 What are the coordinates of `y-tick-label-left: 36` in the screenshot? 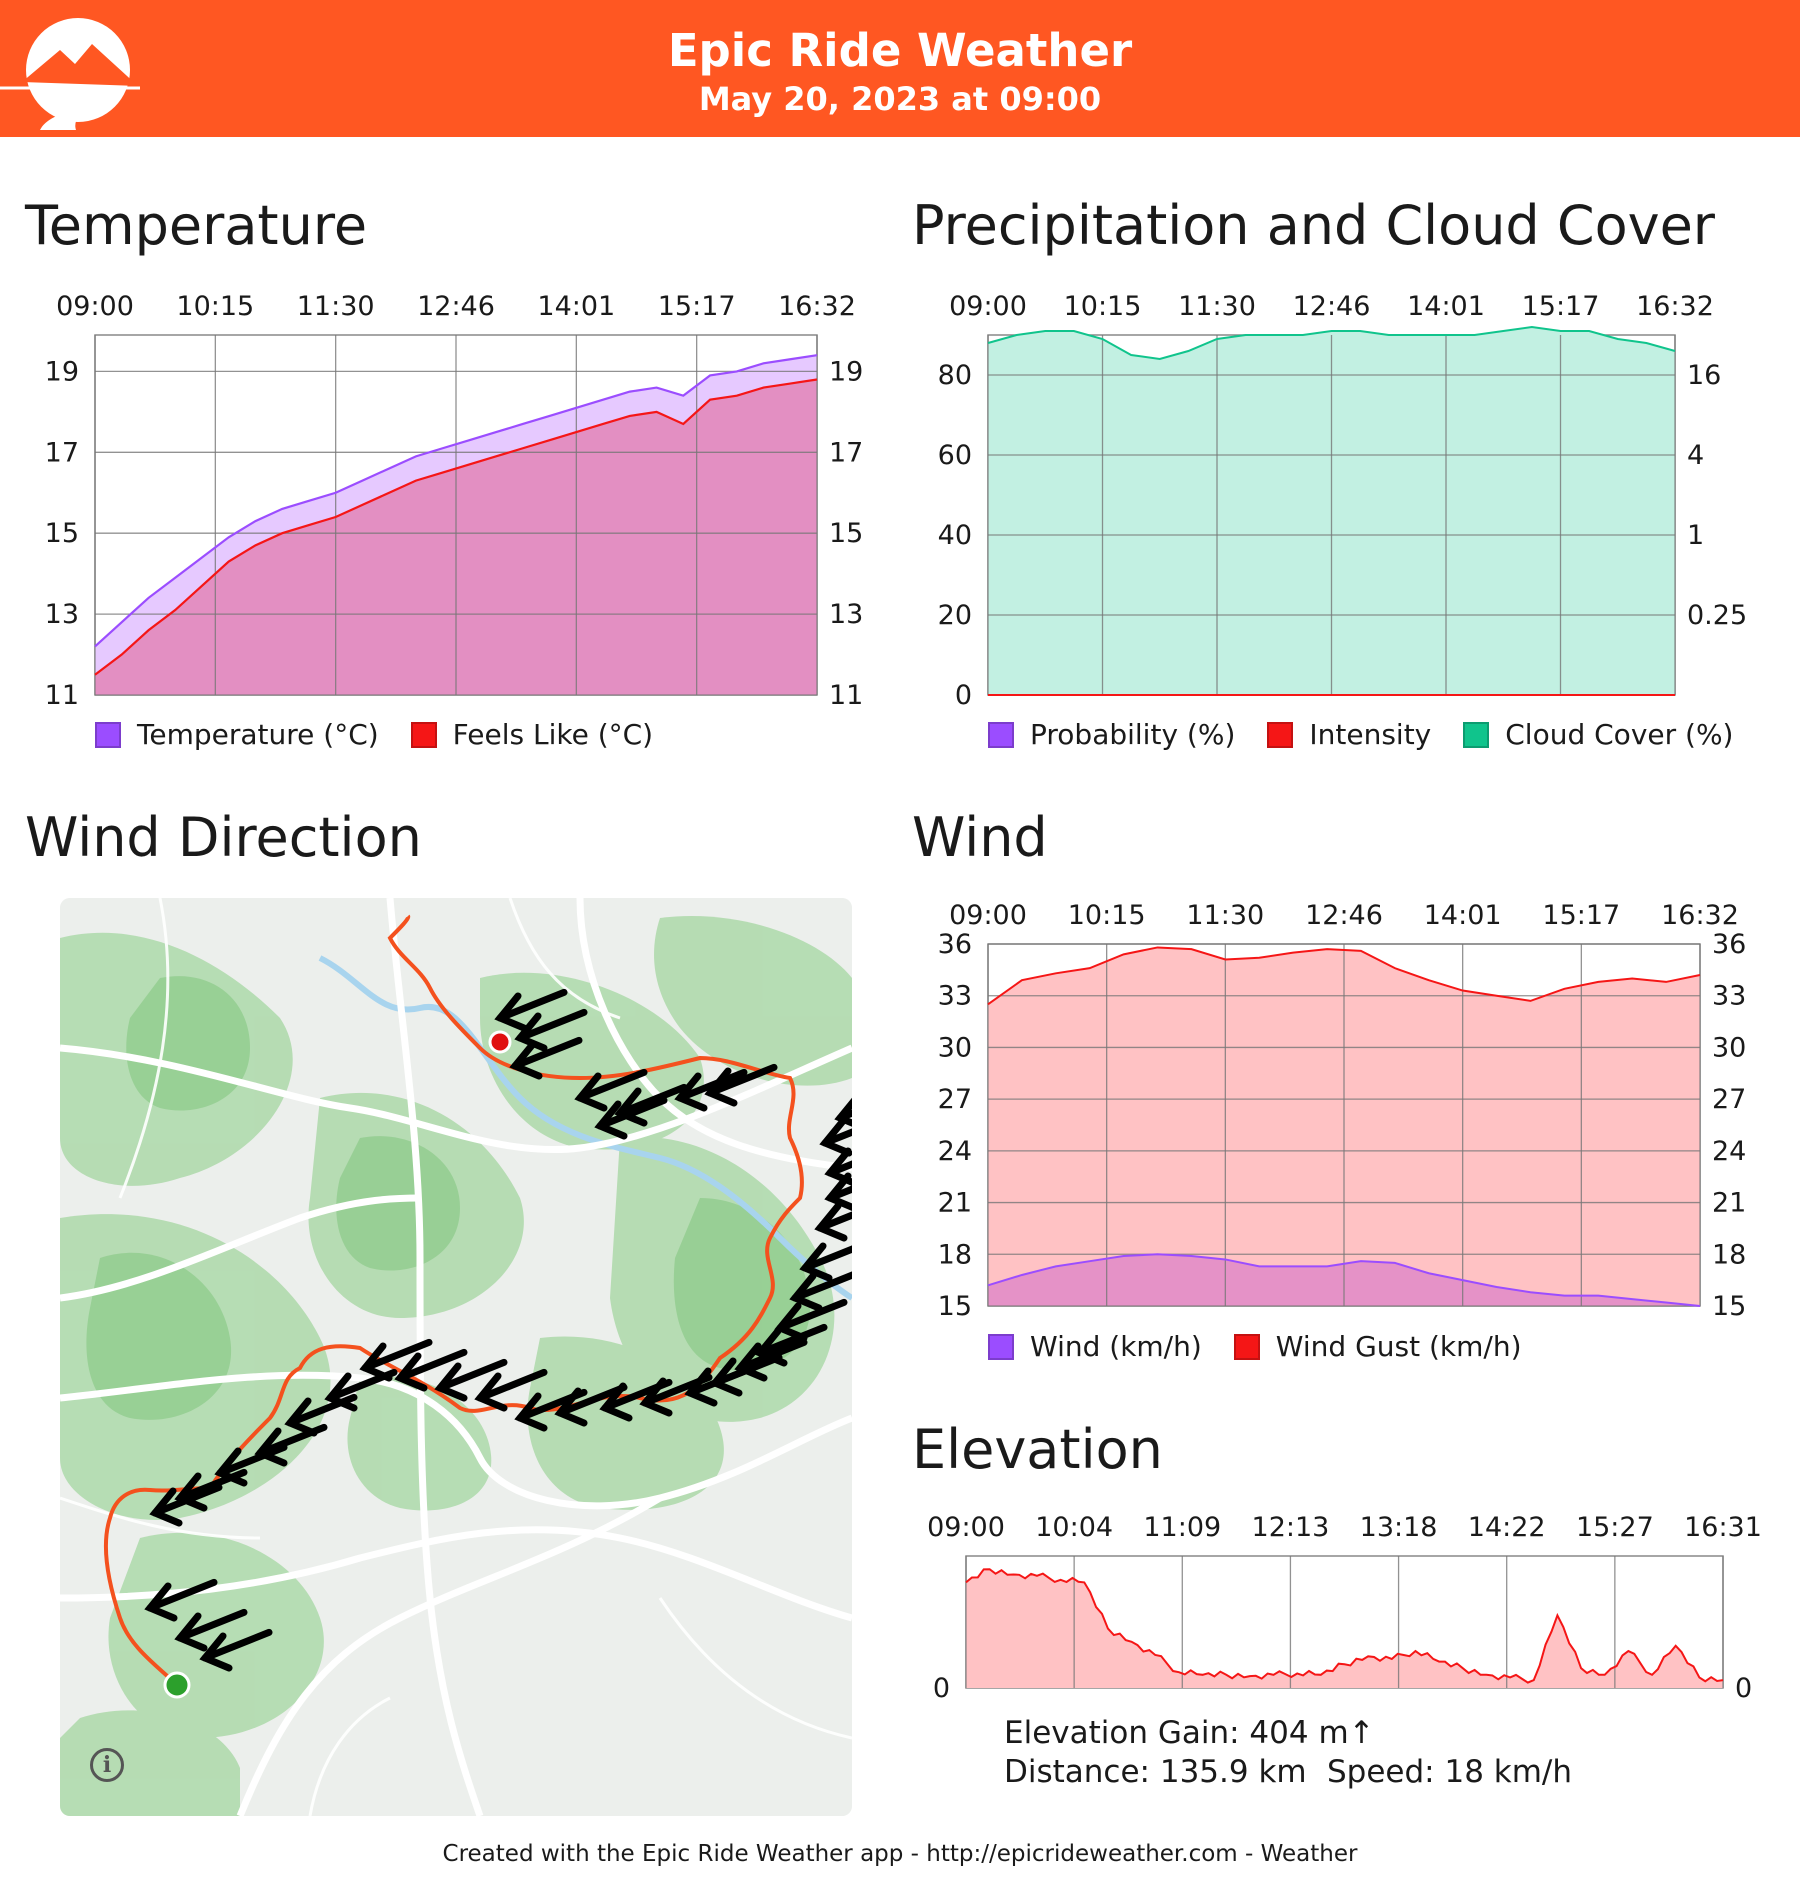 It's located at (955, 944).